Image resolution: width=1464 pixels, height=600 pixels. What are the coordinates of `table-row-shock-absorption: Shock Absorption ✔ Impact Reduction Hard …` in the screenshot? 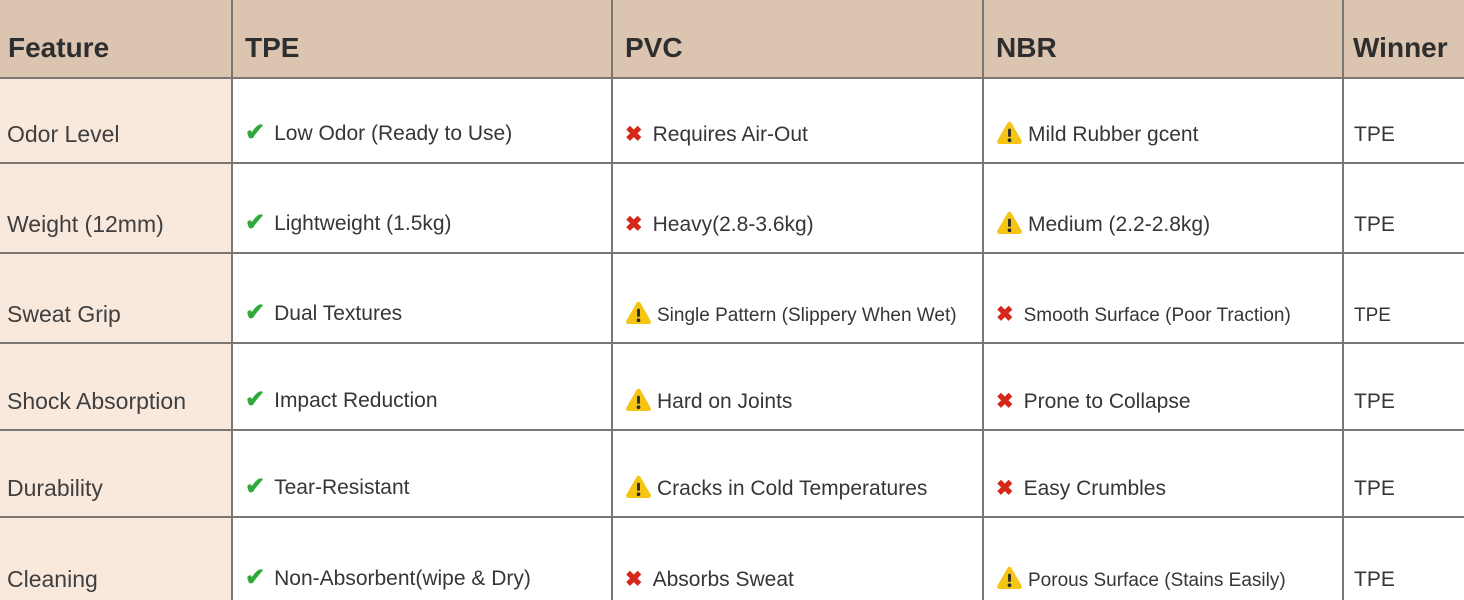 It's located at (732, 386).